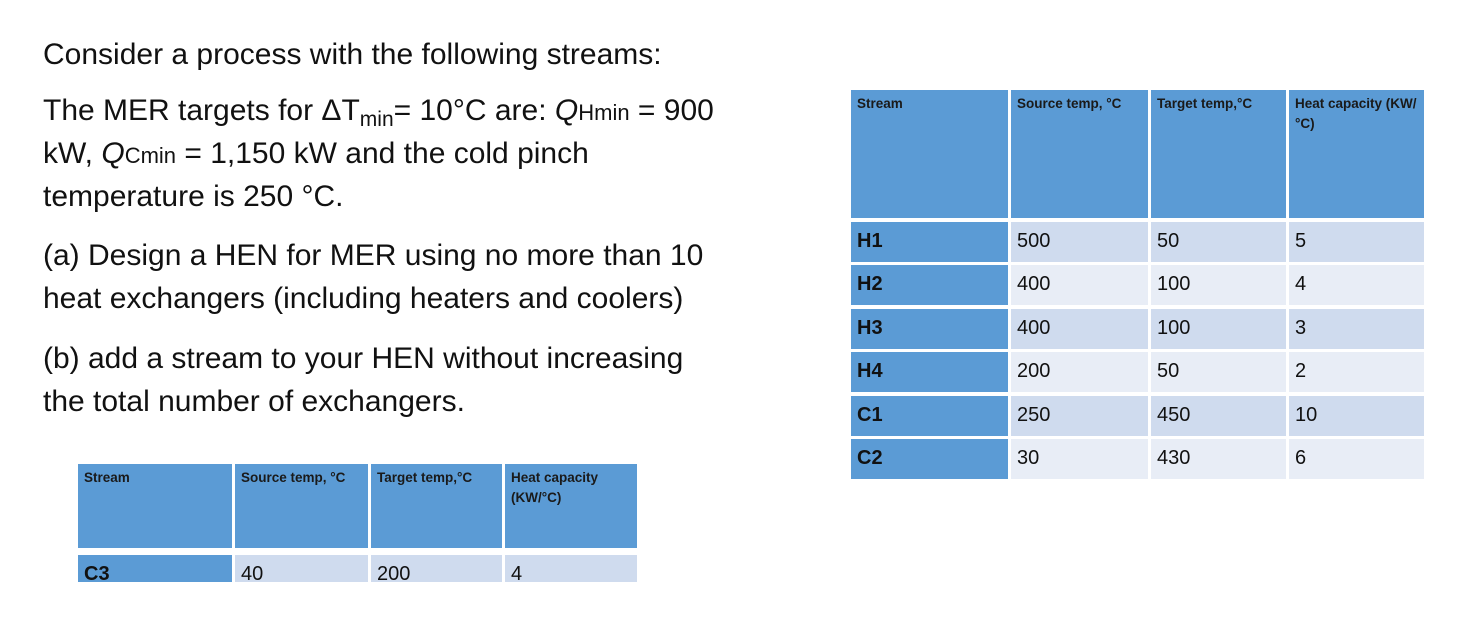  Describe the element at coordinates (929, 328) in the screenshot. I see `row-header-cell: H3` at that location.